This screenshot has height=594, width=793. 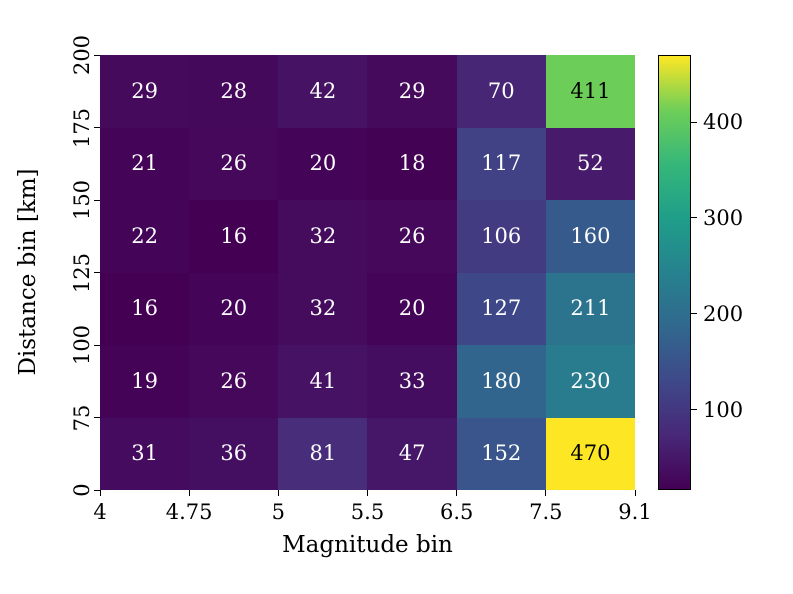 What do you see at coordinates (82, 200) in the screenshot?
I see `y-tick-label: 150` at bounding box center [82, 200].